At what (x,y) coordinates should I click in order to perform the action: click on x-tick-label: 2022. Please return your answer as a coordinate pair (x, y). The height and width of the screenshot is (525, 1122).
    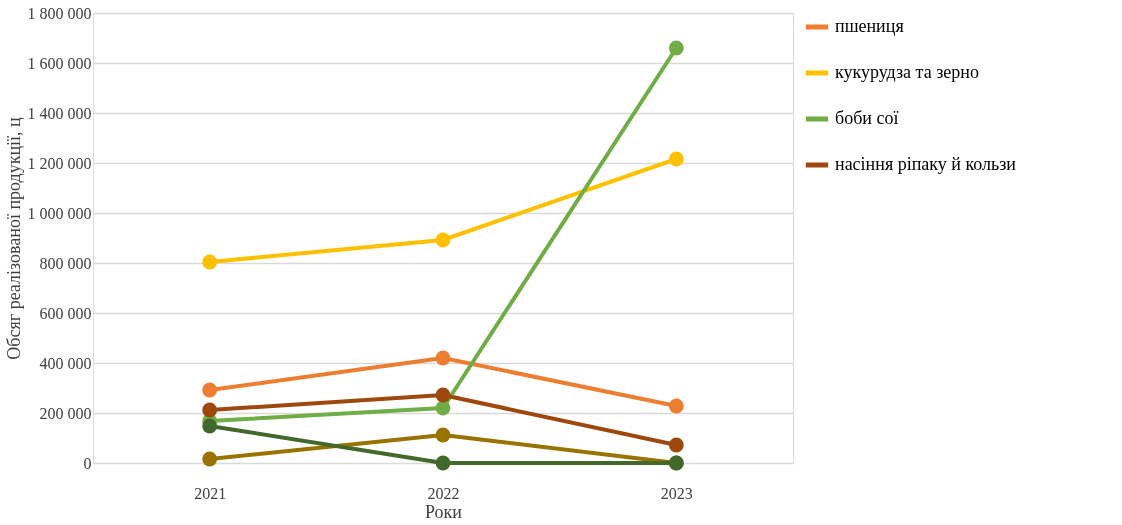
    Looking at the image, I should click on (443, 493).